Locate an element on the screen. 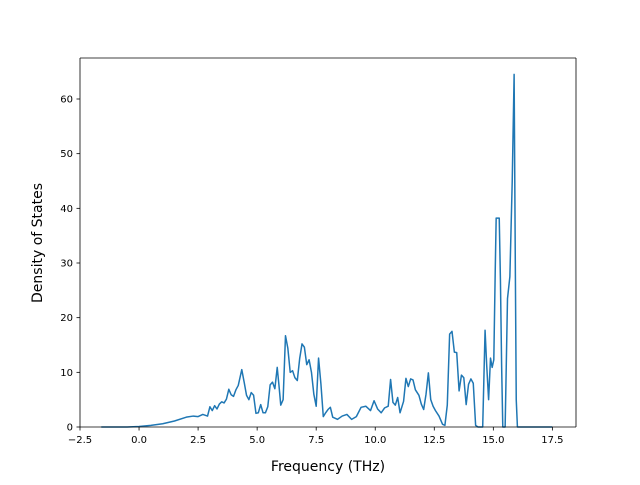  y-axis-title: Density of States is located at coordinates (38, 243).